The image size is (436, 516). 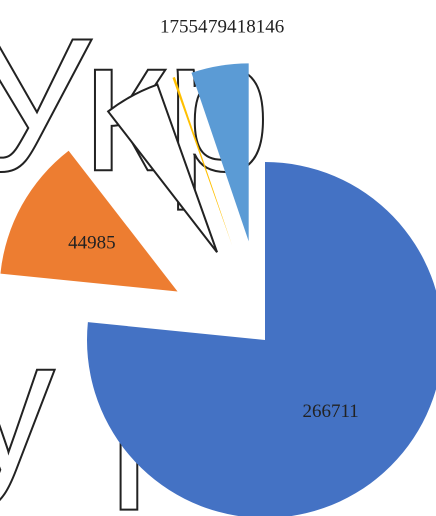 I want to click on data-label: 18146, so click(x=260, y=26).